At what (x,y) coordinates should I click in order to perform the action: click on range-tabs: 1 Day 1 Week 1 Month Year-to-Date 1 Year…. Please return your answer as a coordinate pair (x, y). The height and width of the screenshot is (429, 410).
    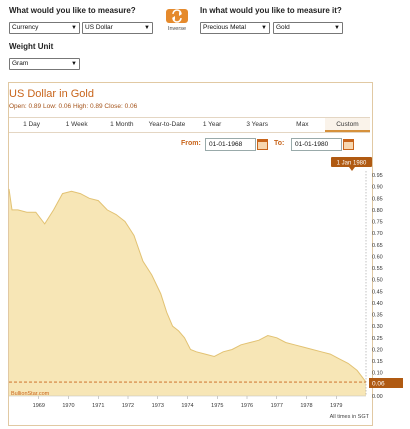
    Looking at the image, I should click on (189, 125).